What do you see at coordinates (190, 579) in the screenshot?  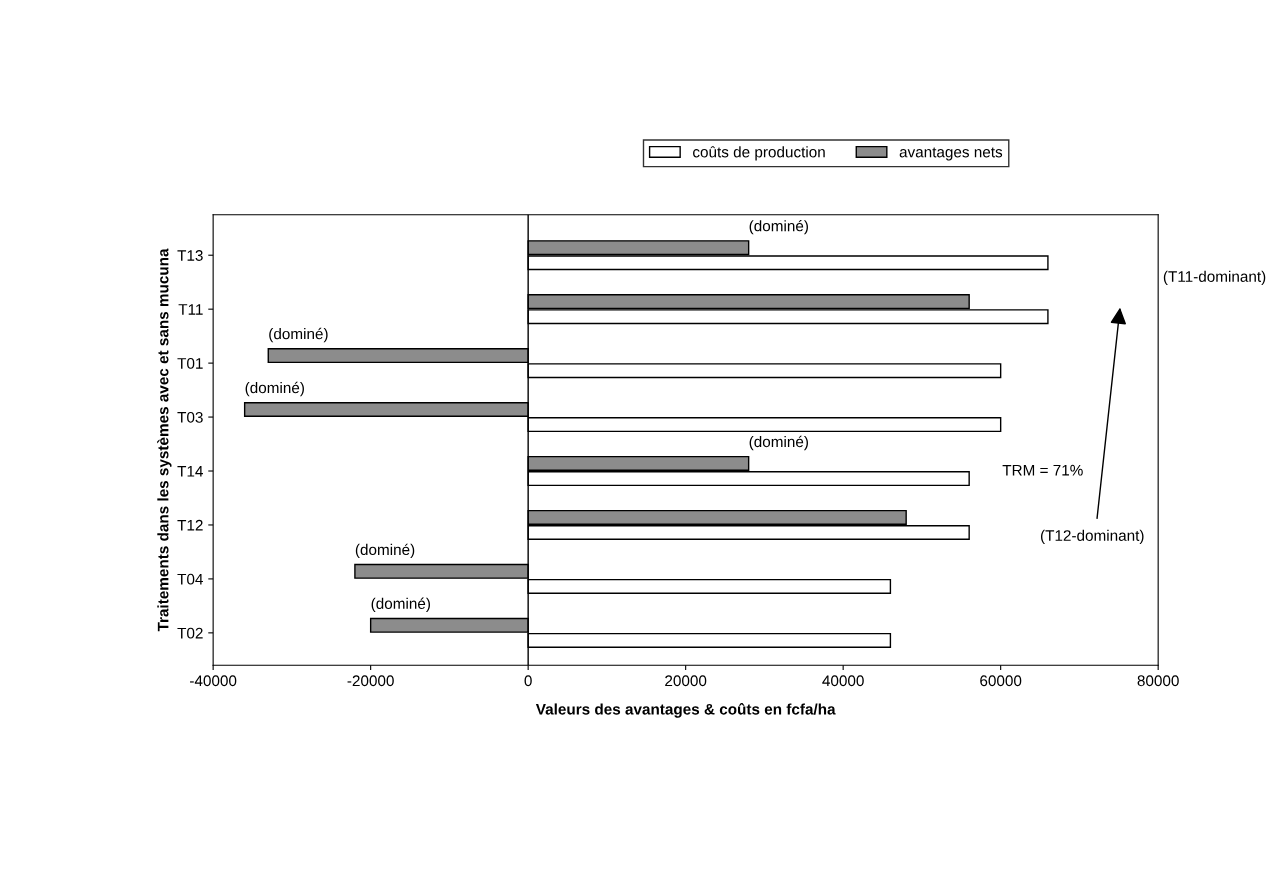 I see `y-tick-label: T04` at bounding box center [190, 579].